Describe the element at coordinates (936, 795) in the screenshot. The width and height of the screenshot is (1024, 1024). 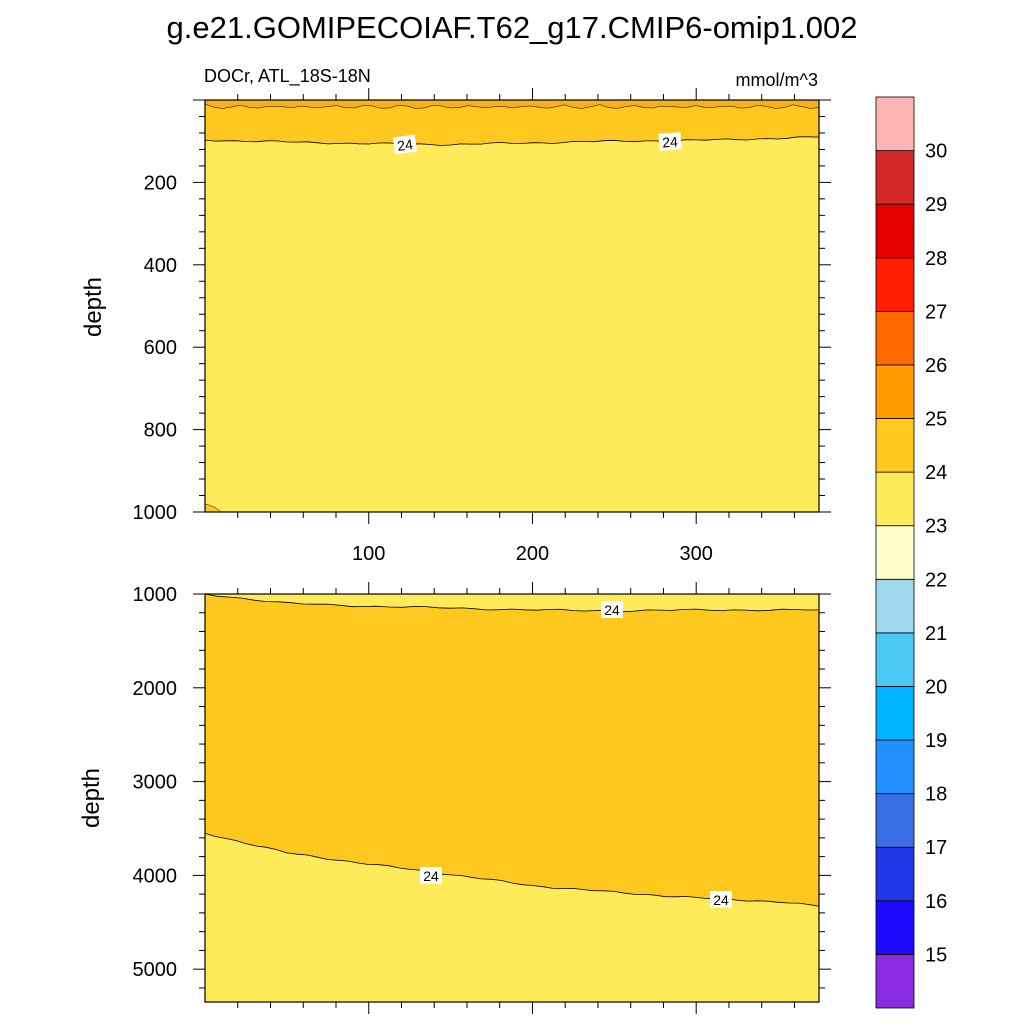
I see `colorbar-label: 18` at that location.